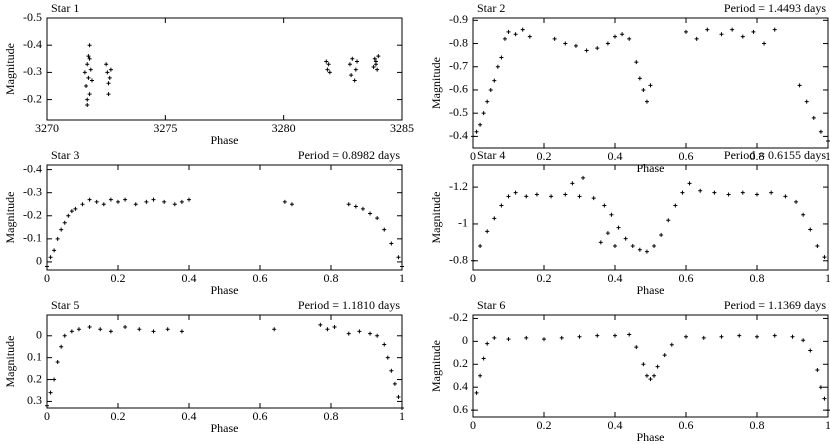 The image size is (830, 444). Describe the element at coordinates (775, 305) in the screenshot. I see `period-label: Period = 1.1369 days` at that location.